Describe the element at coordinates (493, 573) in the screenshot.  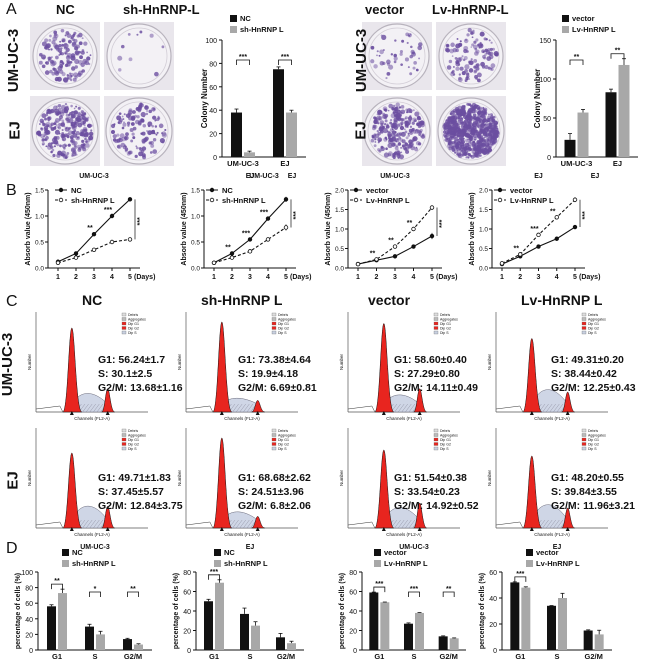
I see `D4-ytick-label-3: 60` at that location.